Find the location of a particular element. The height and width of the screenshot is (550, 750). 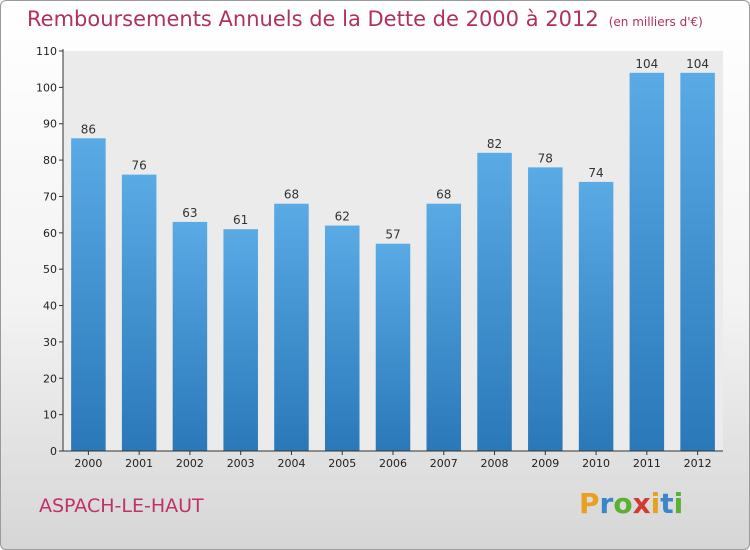

commune-name: ASPACH-LE-HAUT is located at coordinates (121, 506).